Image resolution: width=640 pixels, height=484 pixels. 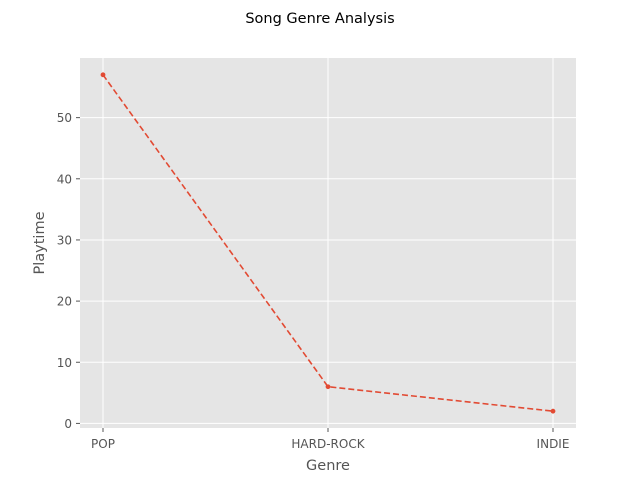 What do you see at coordinates (64, 363) in the screenshot?
I see `y-tick-label: 10` at bounding box center [64, 363].